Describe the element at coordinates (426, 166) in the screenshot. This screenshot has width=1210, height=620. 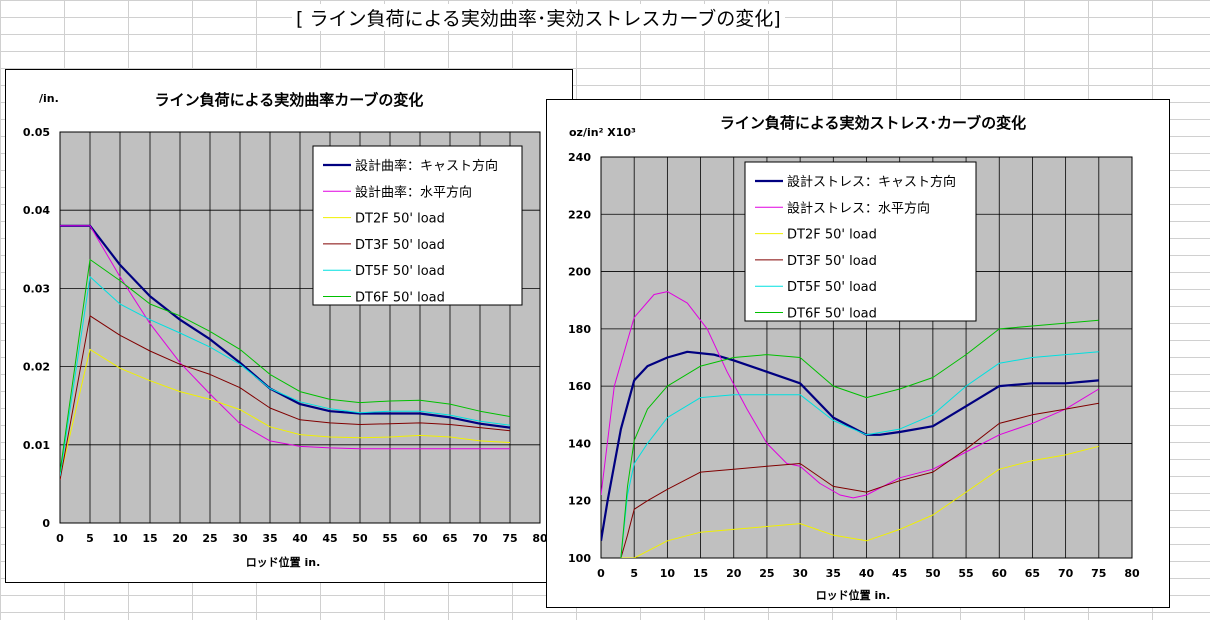
I see `curvature-legend-entry: 設計曲率：キャスト方向` at that location.